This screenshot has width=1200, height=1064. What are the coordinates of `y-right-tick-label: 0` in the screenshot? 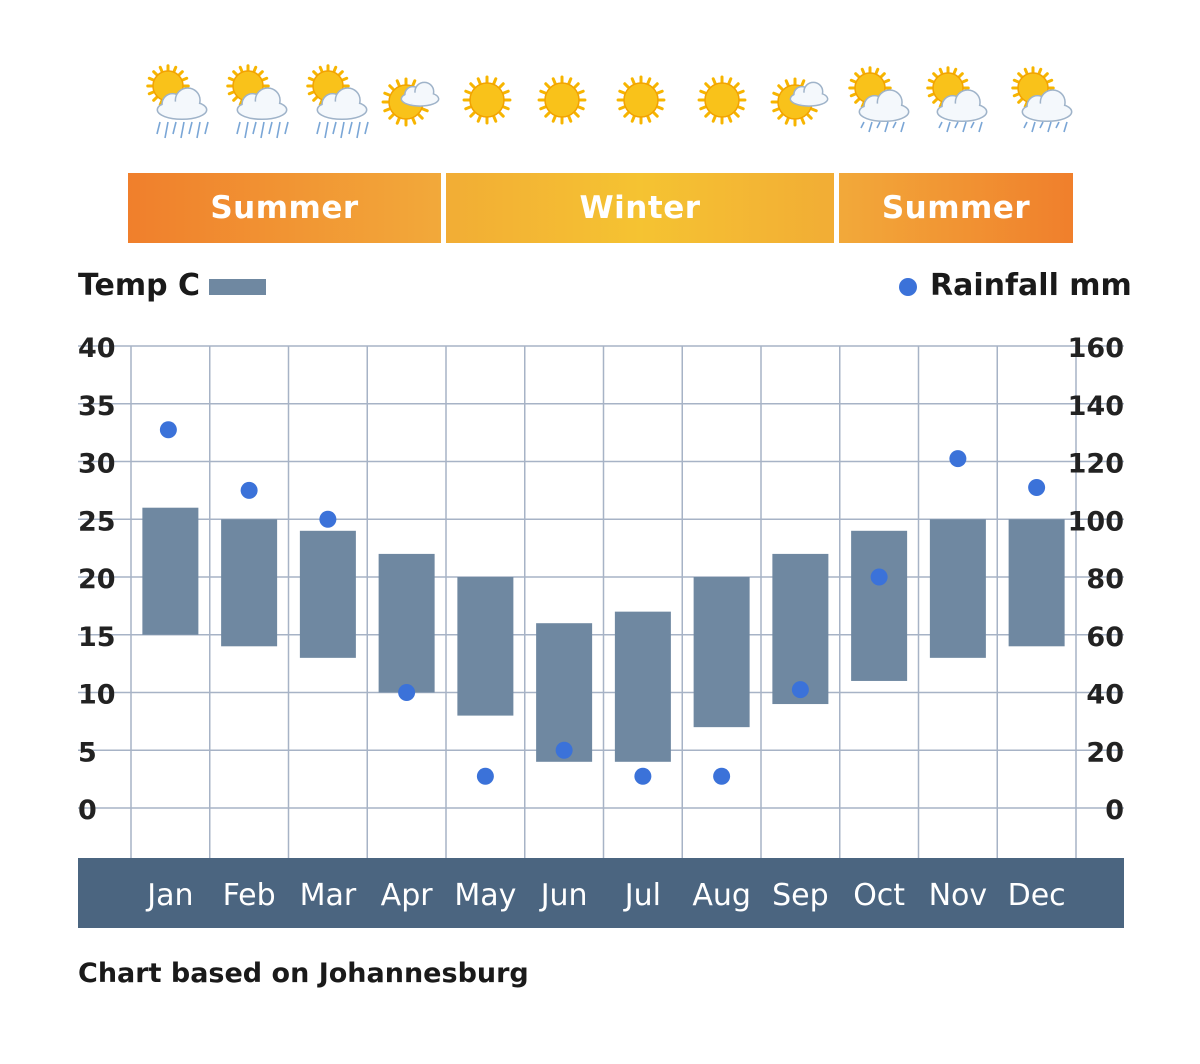 It's located at (1114, 810).